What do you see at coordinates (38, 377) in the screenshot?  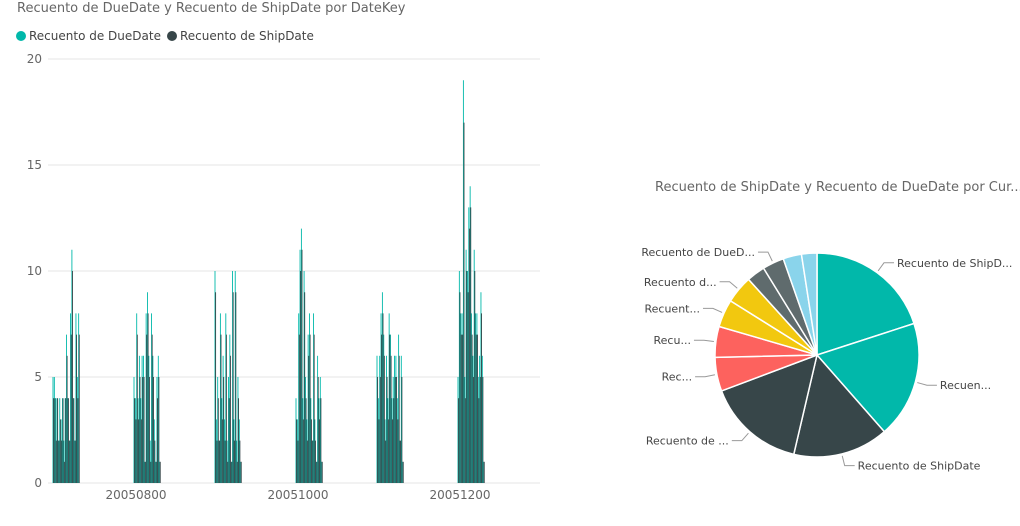 I see `y-tick-label: 5` at bounding box center [38, 377].